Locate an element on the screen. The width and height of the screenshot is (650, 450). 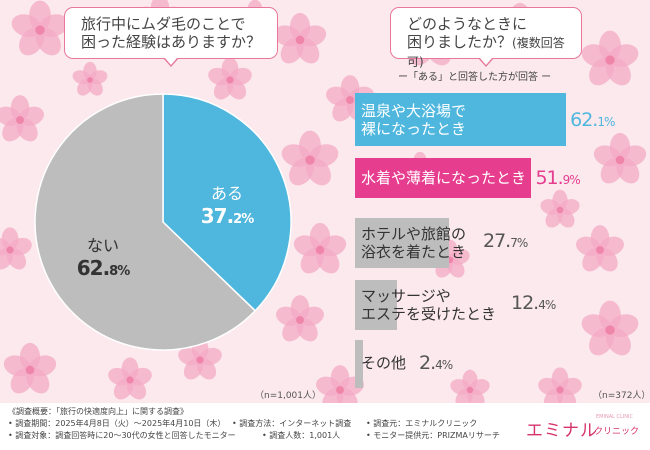
bar-label-line1: 水着や薄着になったとき is located at coordinates (444, 178).